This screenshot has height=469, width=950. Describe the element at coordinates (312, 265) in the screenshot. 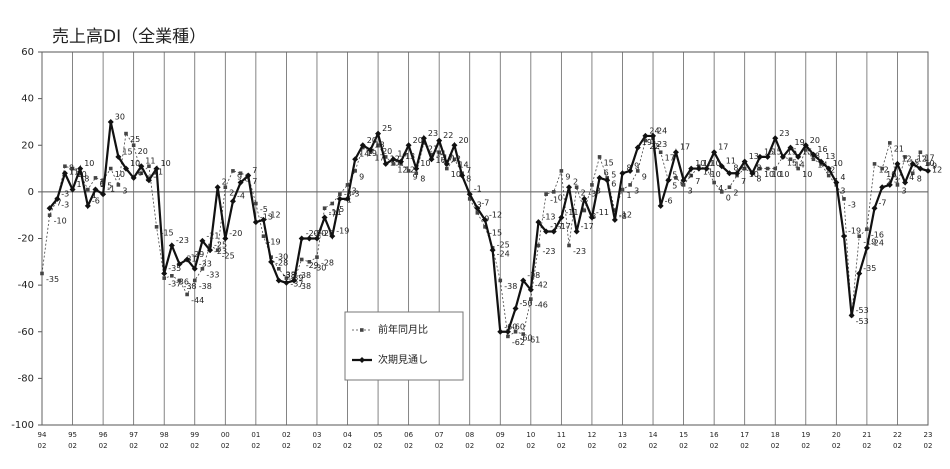

I see `data-label: -29` at that location.